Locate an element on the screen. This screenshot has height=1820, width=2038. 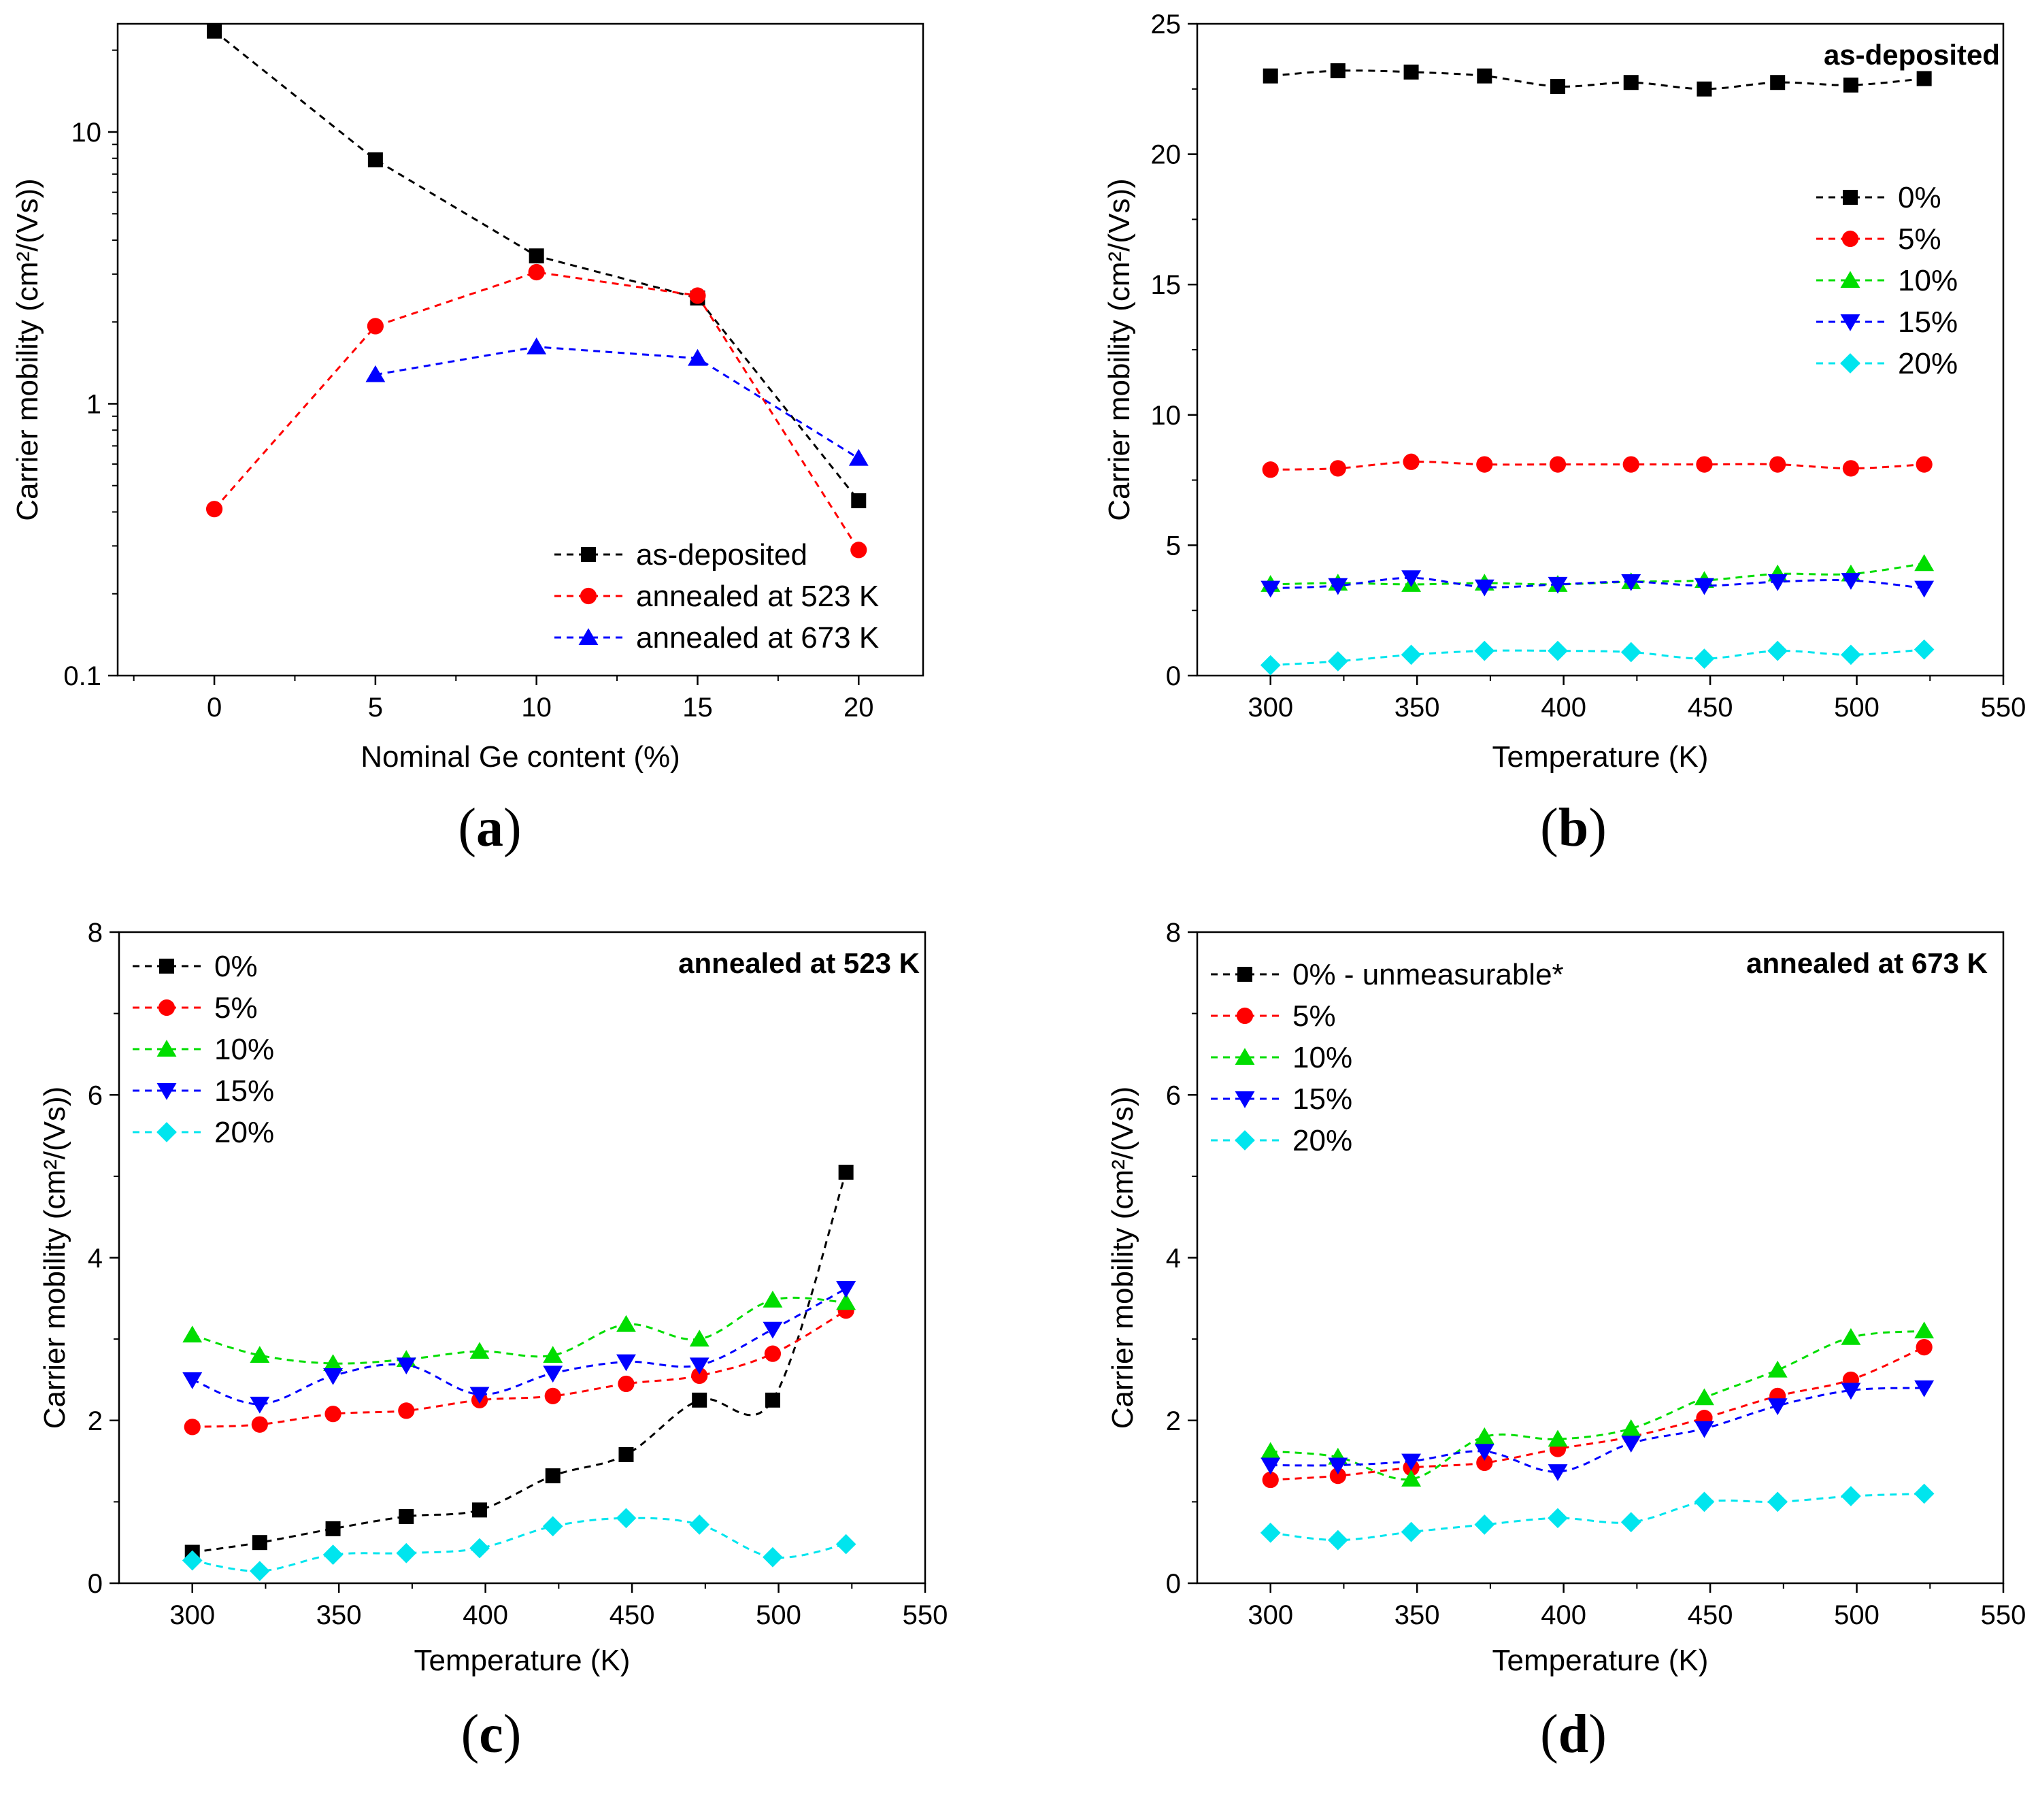
panel-tag: (d) is located at coordinates (1573, 1734).